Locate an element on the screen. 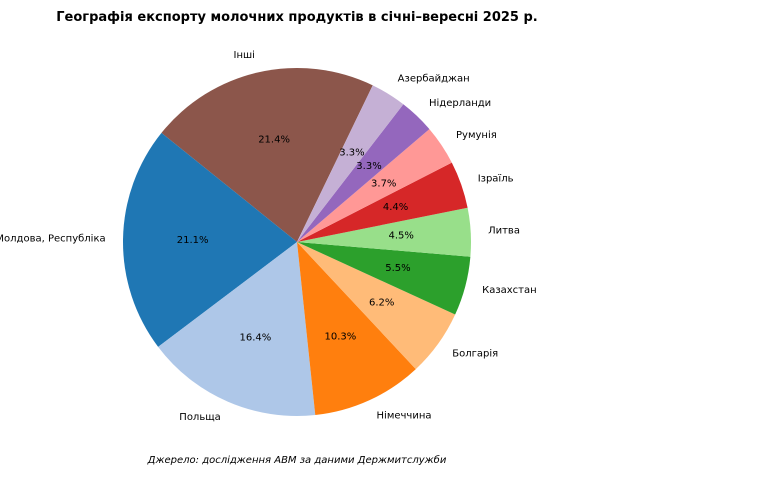 The height and width of the screenshot is (480, 784). pct-label-8: 3.7% is located at coordinates (383, 183).